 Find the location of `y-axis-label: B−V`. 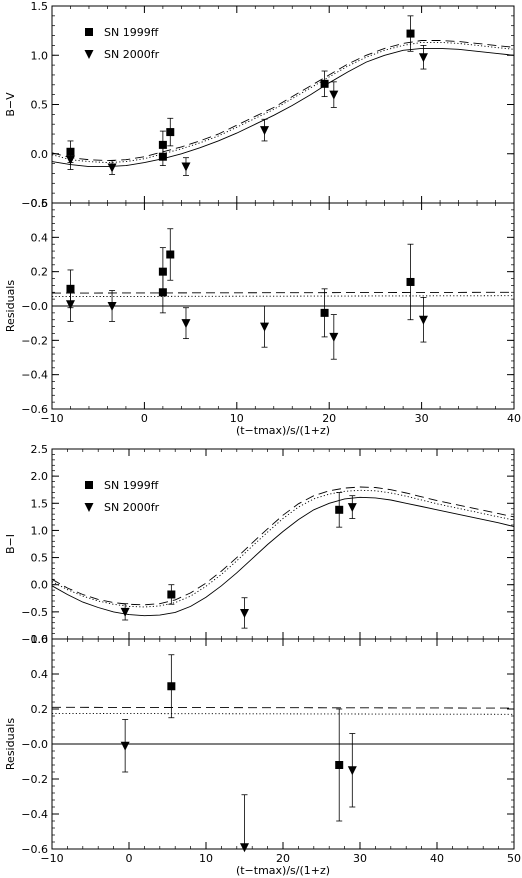

y-axis-label: B−V is located at coordinates (10, 104).